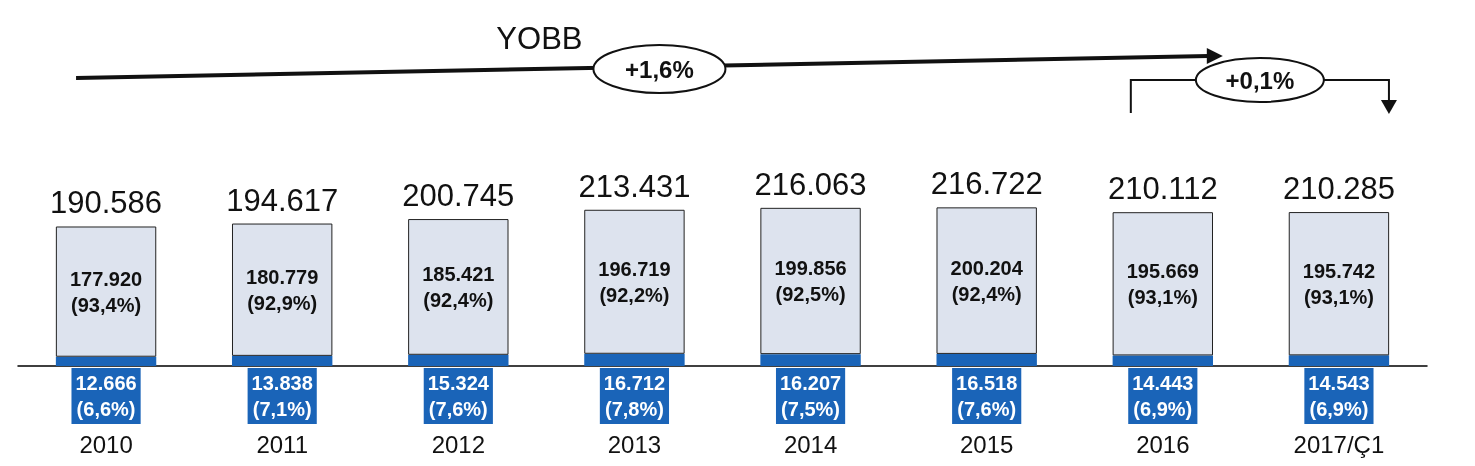 This screenshot has height=466, width=1475. What do you see at coordinates (634, 444) in the screenshot?
I see `x-tick-label: 2013` at bounding box center [634, 444].